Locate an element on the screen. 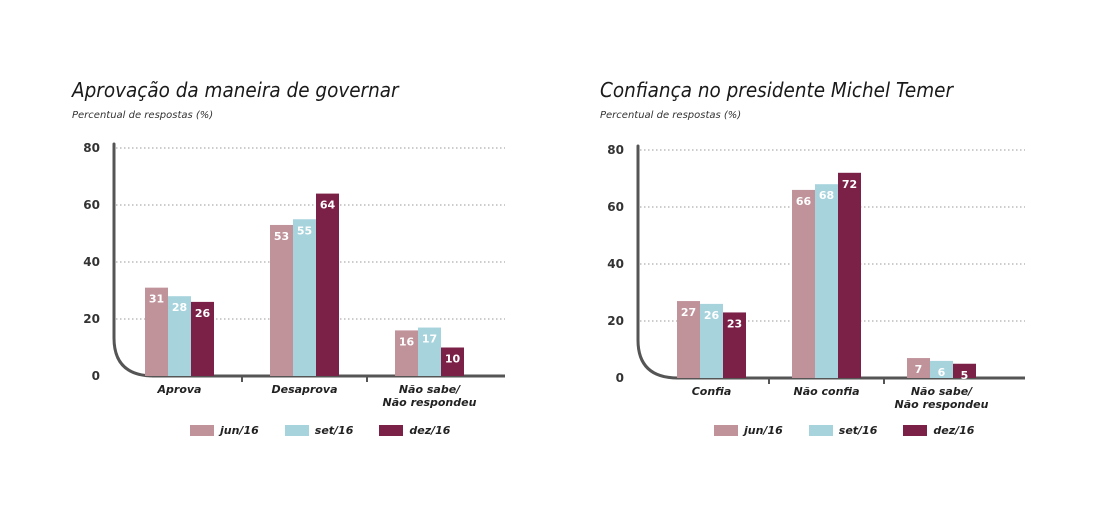 The image size is (1094, 515). data-label: 53 is located at coordinates (281, 236).